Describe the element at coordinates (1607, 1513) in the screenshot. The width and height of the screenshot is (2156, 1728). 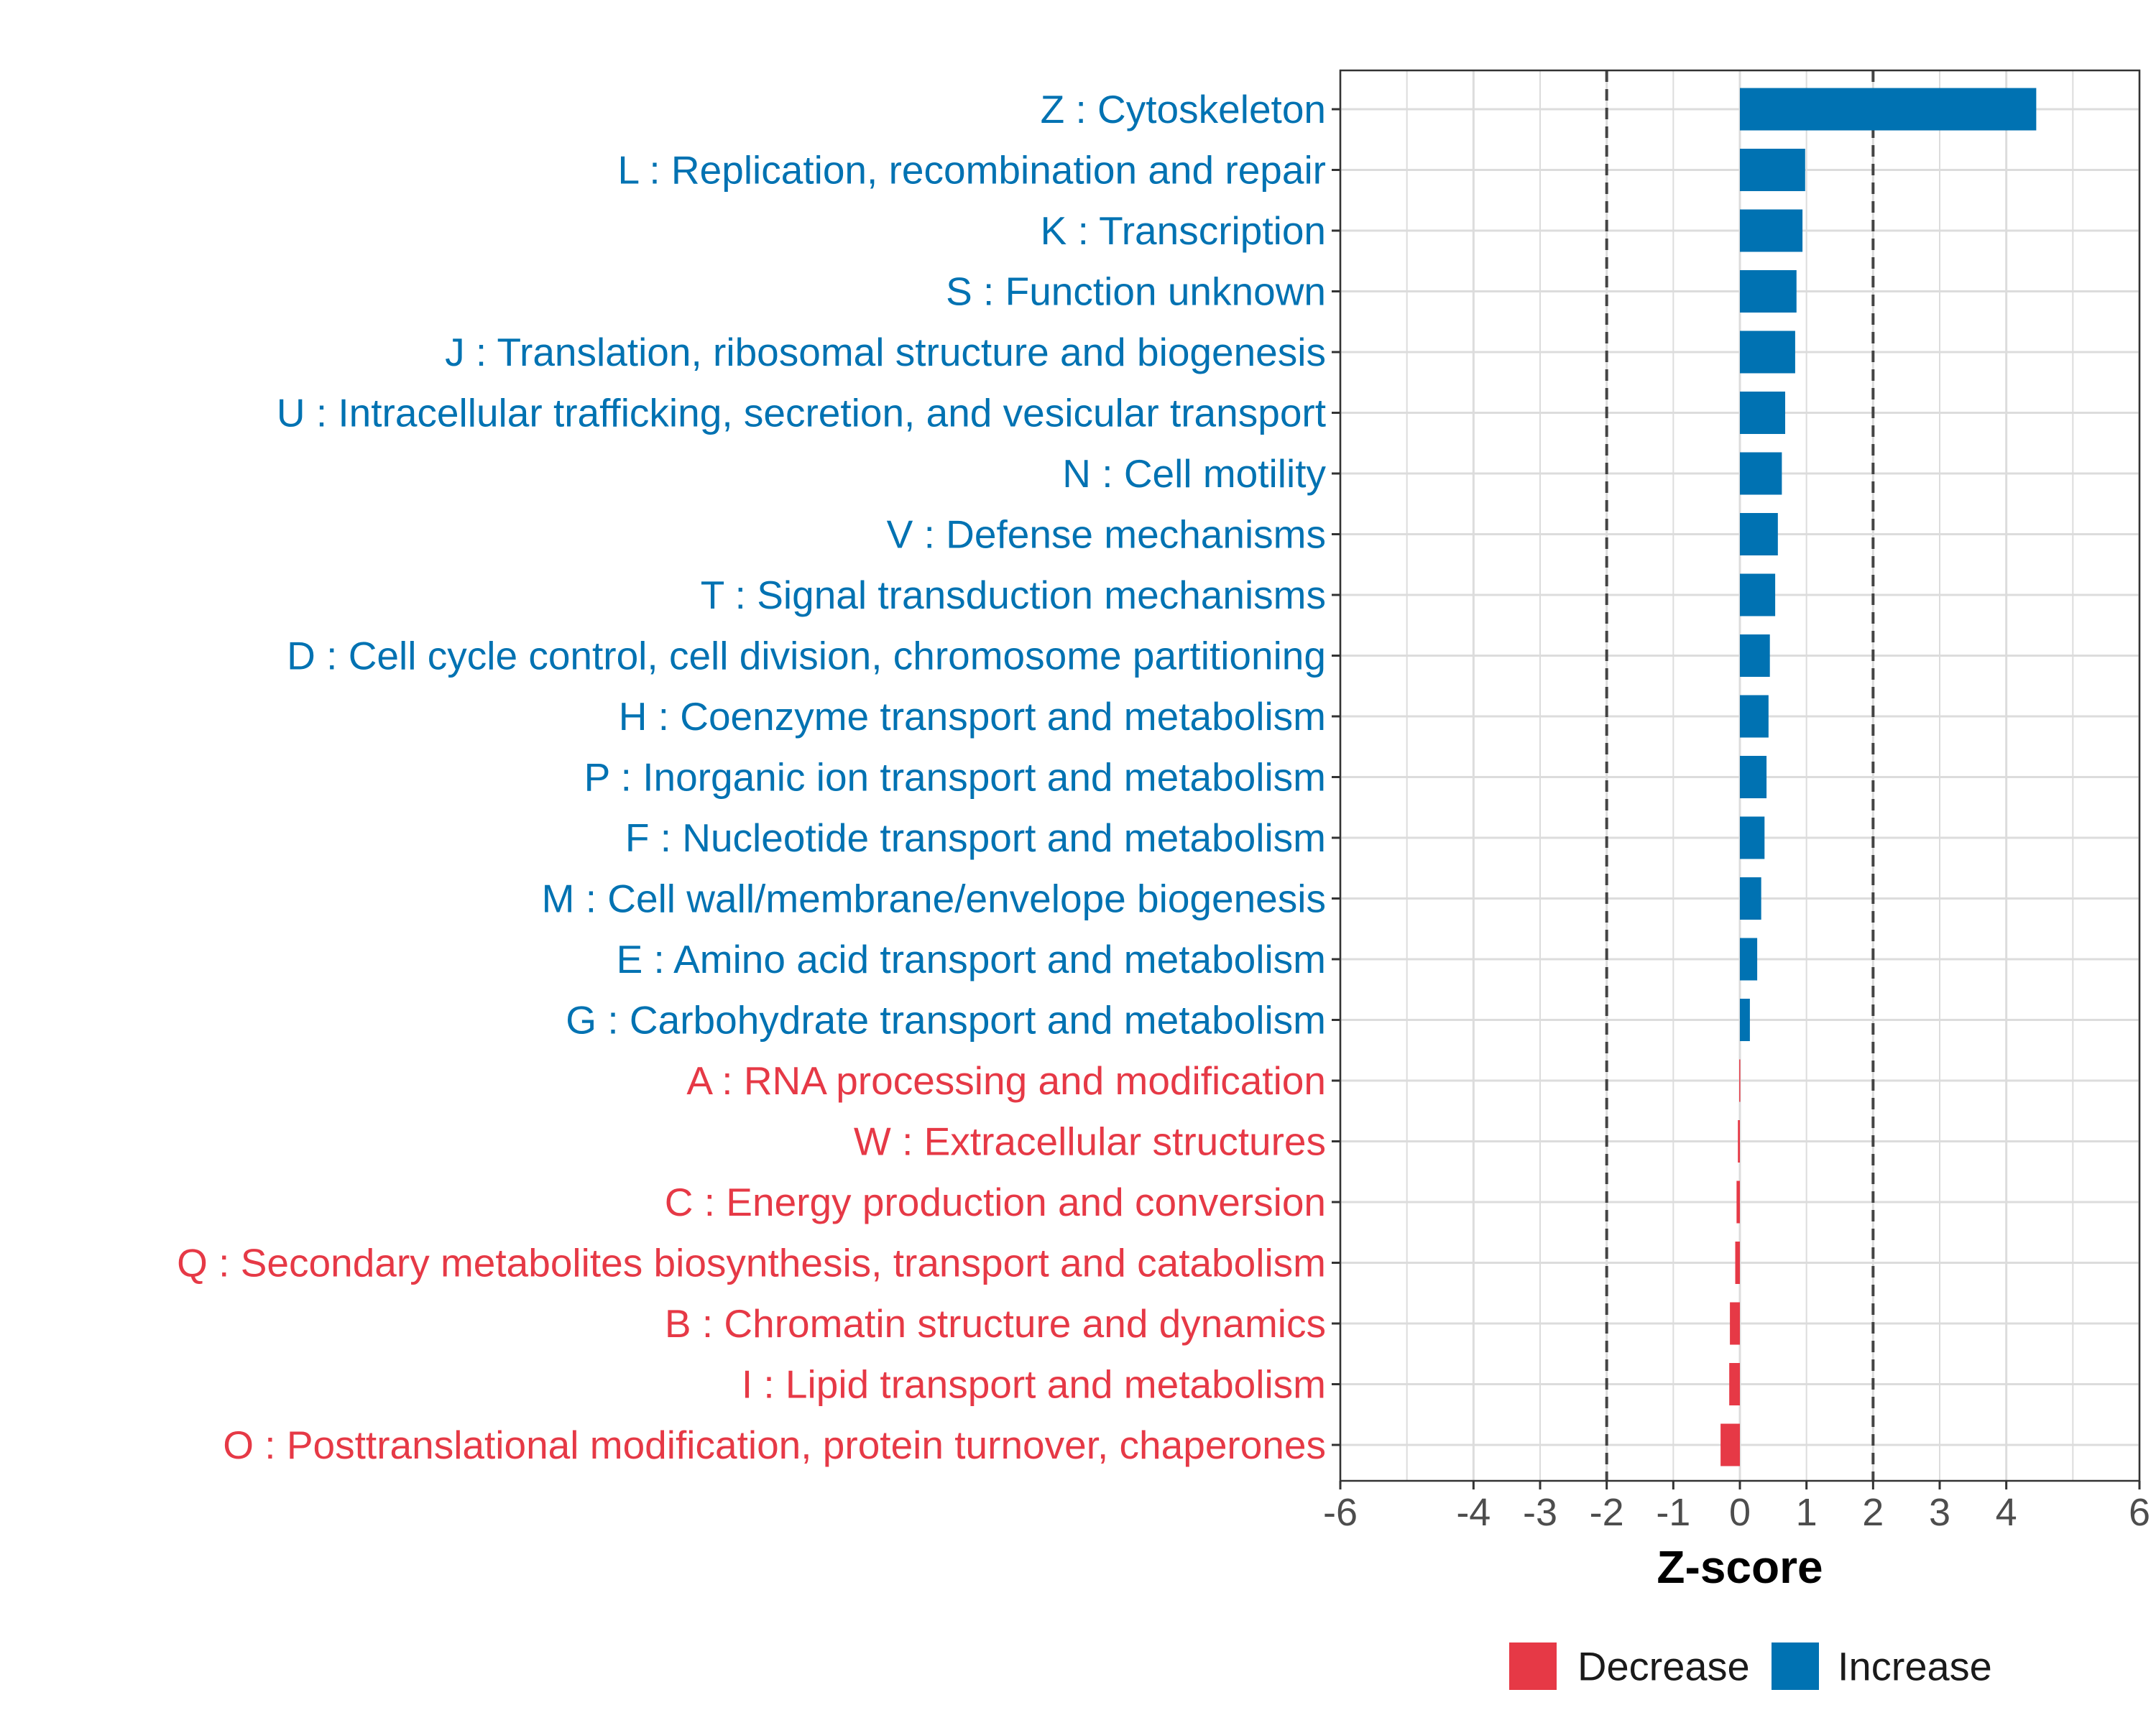
I see `x-tick-label: -2` at that location.